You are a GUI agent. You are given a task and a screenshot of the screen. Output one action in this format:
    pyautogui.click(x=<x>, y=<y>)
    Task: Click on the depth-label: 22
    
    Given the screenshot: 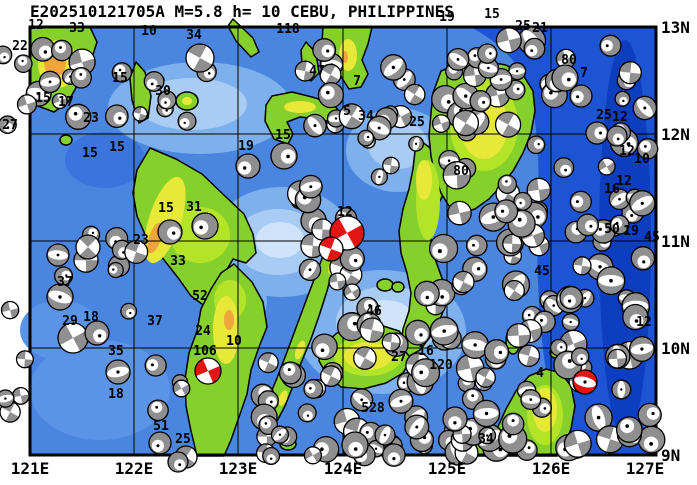 What is the action you would take?
    pyautogui.click(x=20, y=46)
    